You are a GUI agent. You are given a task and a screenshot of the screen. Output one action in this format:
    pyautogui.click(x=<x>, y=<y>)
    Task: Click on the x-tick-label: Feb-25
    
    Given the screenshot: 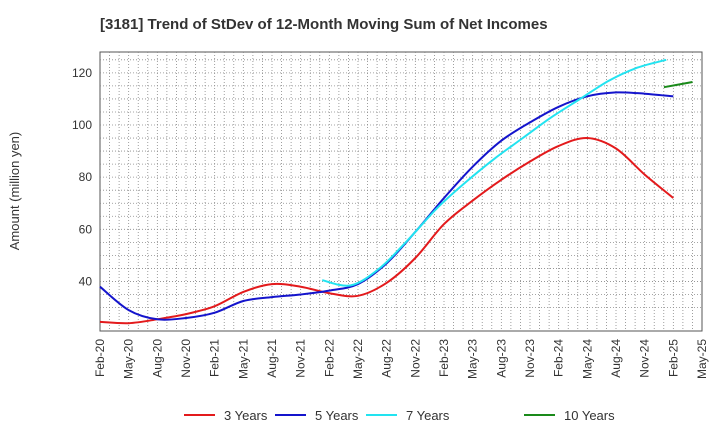 What is the action you would take?
    pyautogui.click(x=673, y=358)
    